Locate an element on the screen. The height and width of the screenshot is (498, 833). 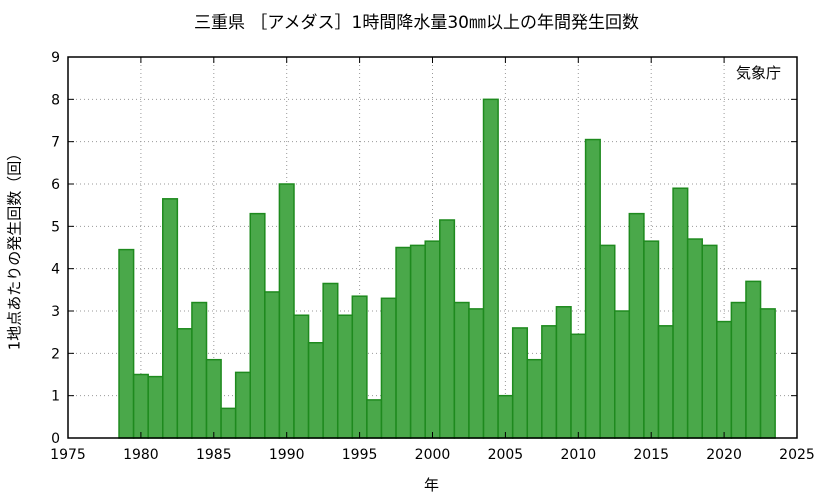
bar-2020 is located at coordinates (724, 379).